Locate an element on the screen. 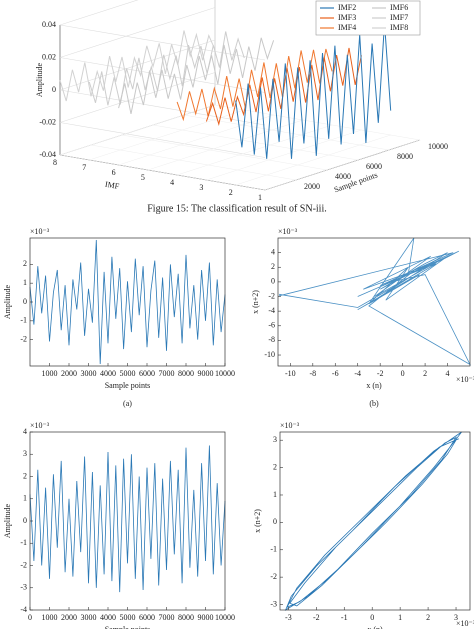  legend-label: IMF4 is located at coordinates (347, 27).